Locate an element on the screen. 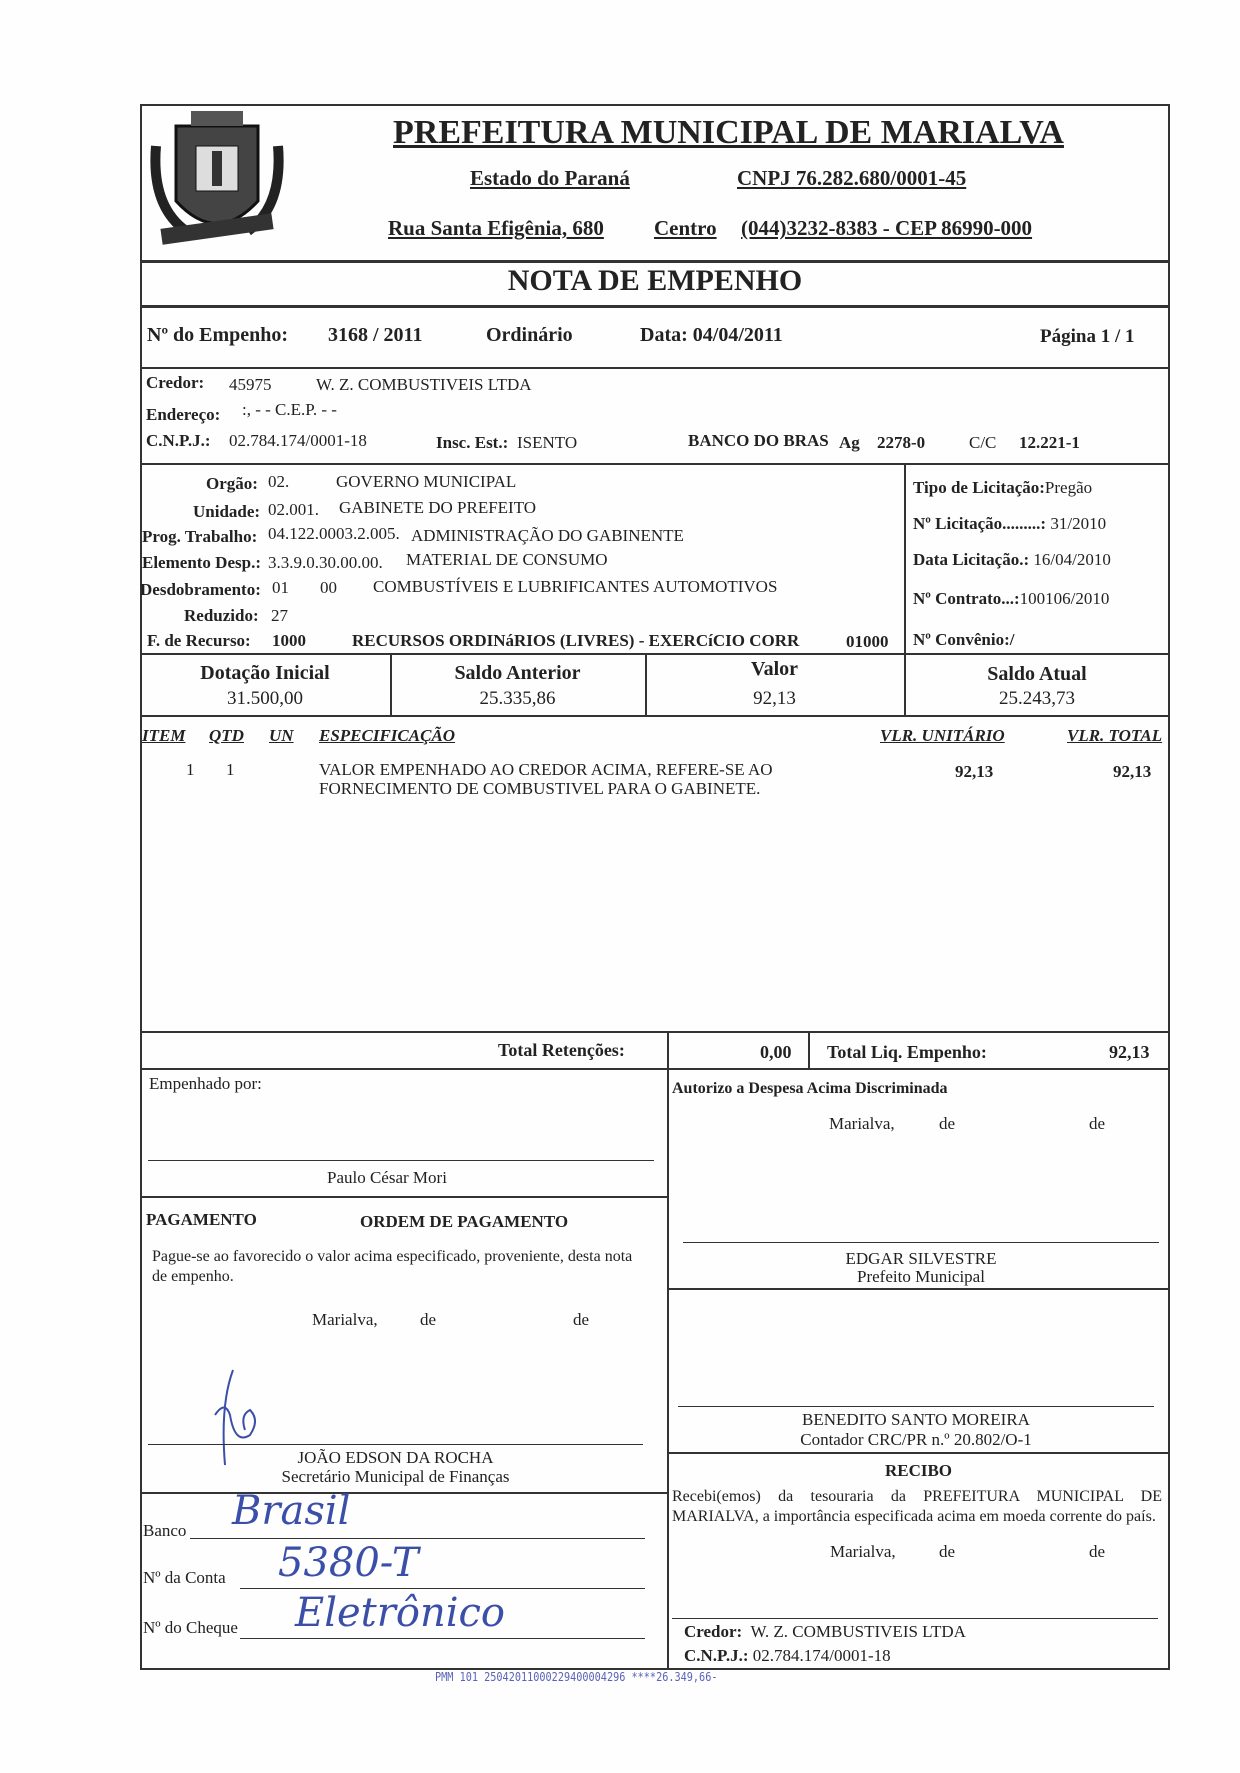 Image resolution: width=1240 pixels, height=1773 pixels. autorizo-place: Marialva, is located at coordinates (862, 1123).